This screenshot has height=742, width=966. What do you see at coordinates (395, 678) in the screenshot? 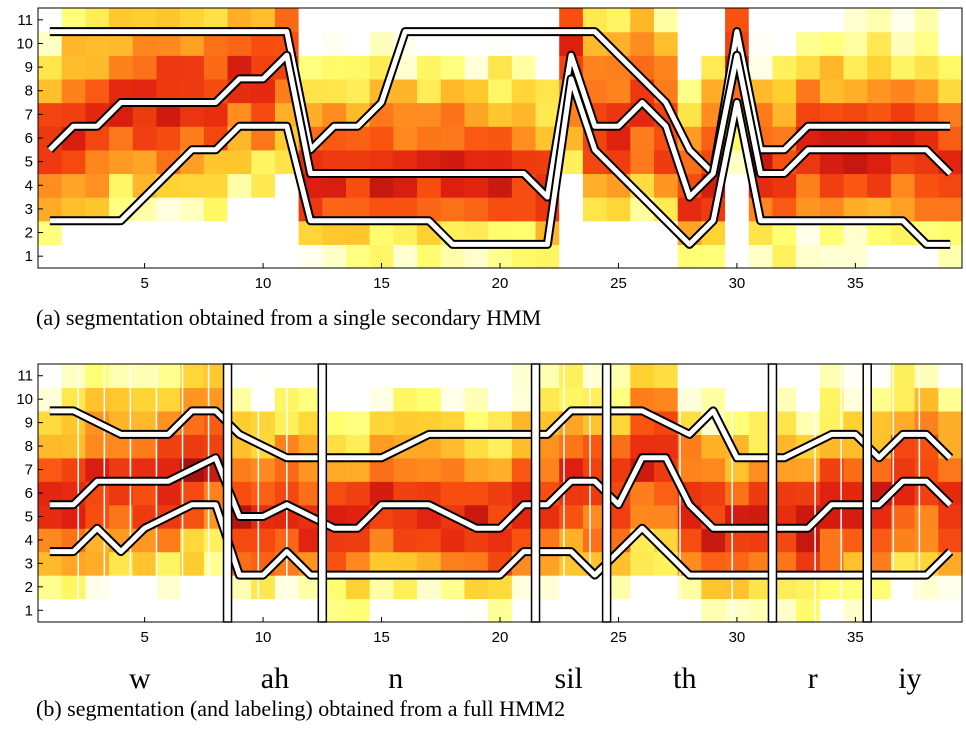
I see `phoneme-label: n` at bounding box center [395, 678].